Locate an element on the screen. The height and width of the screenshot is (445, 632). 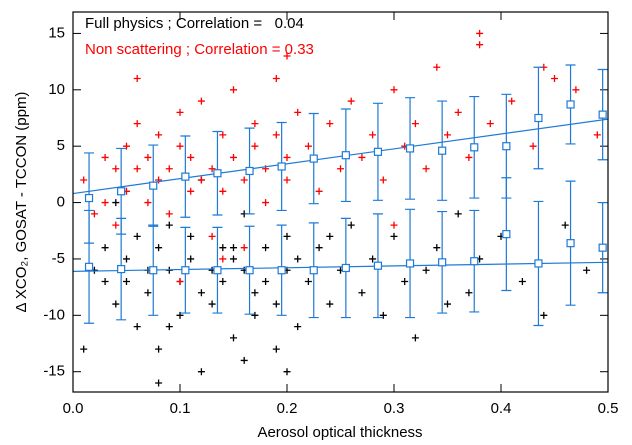
x-tick-label: 0.5 is located at coordinates (608, 408).